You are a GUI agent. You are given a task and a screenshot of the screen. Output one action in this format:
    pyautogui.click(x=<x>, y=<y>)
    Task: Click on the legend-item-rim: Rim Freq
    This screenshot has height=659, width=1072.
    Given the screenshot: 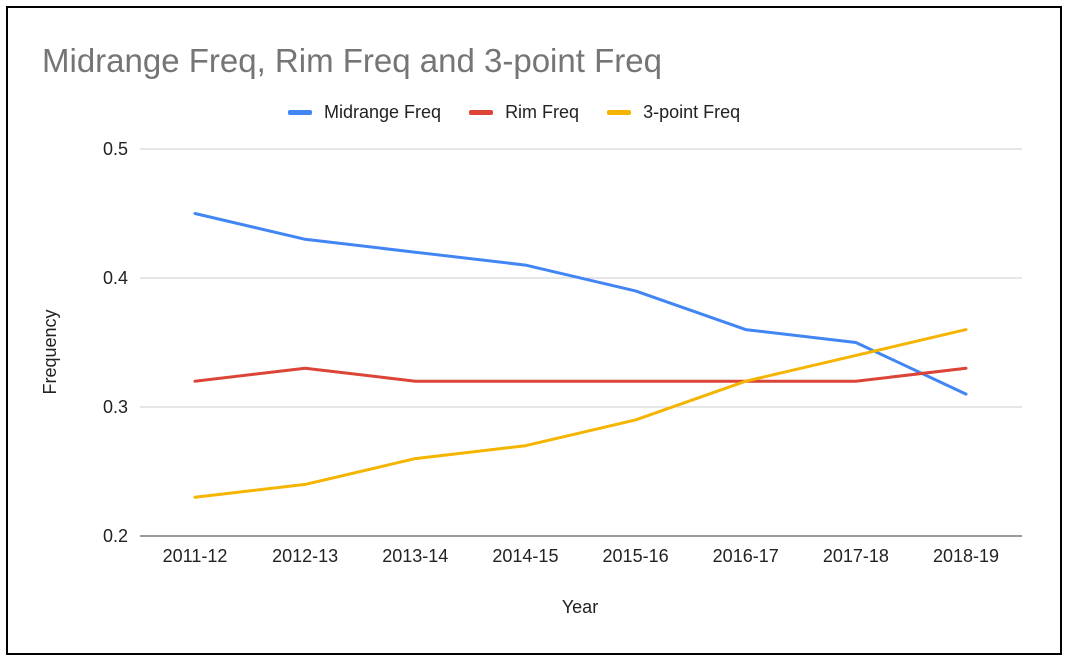 What is the action you would take?
    pyautogui.click(x=524, y=112)
    